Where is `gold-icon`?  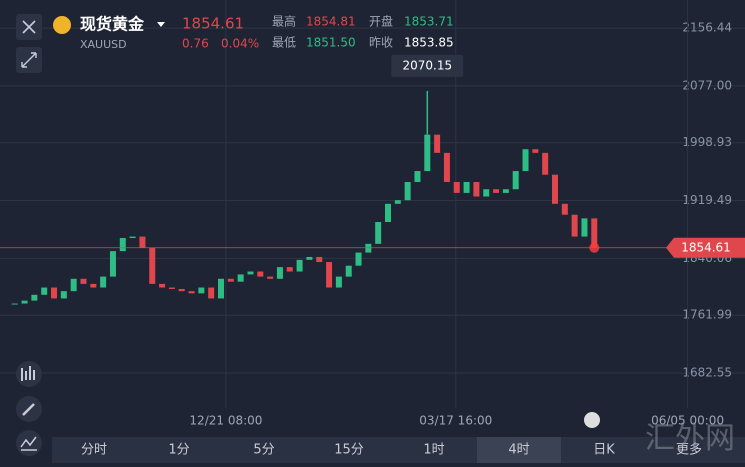 gold-icon is located at coordinates (62, 25).